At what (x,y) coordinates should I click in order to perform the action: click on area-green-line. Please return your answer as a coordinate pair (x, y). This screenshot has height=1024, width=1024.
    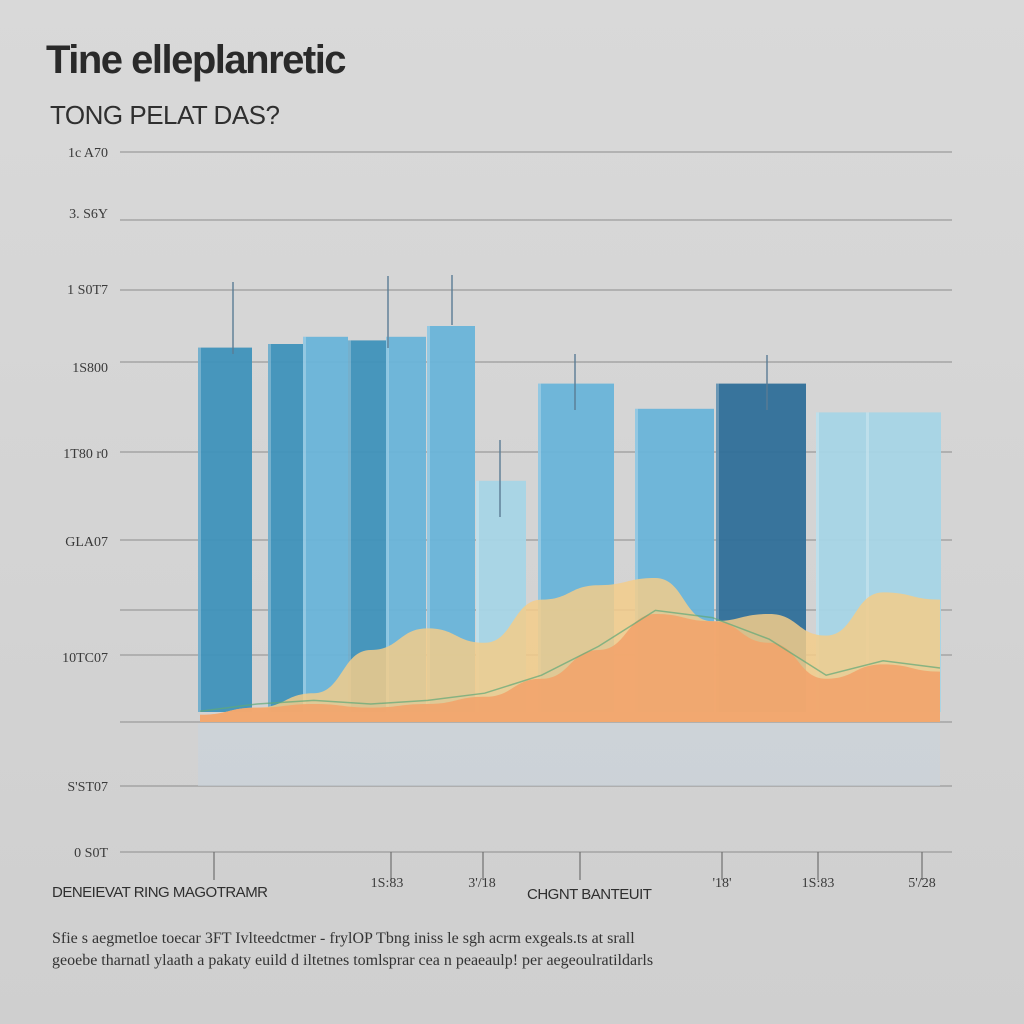
    Looking at the image, I should click on (570, 660).